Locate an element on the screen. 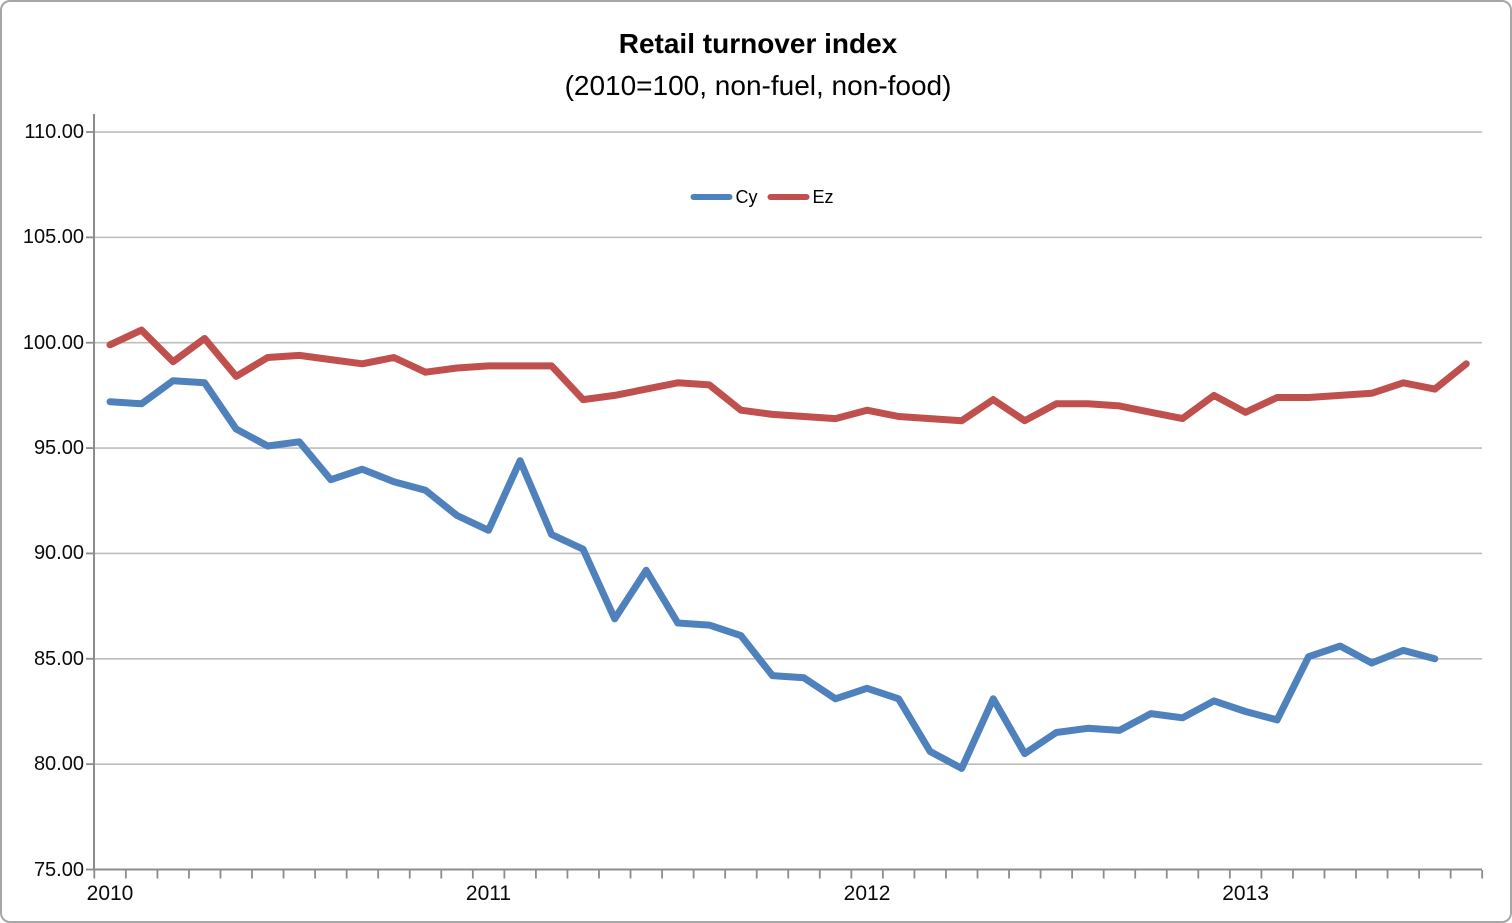 This screenshot has height=923, width=1512. series-line-ez is located at coordinates (788, 375).